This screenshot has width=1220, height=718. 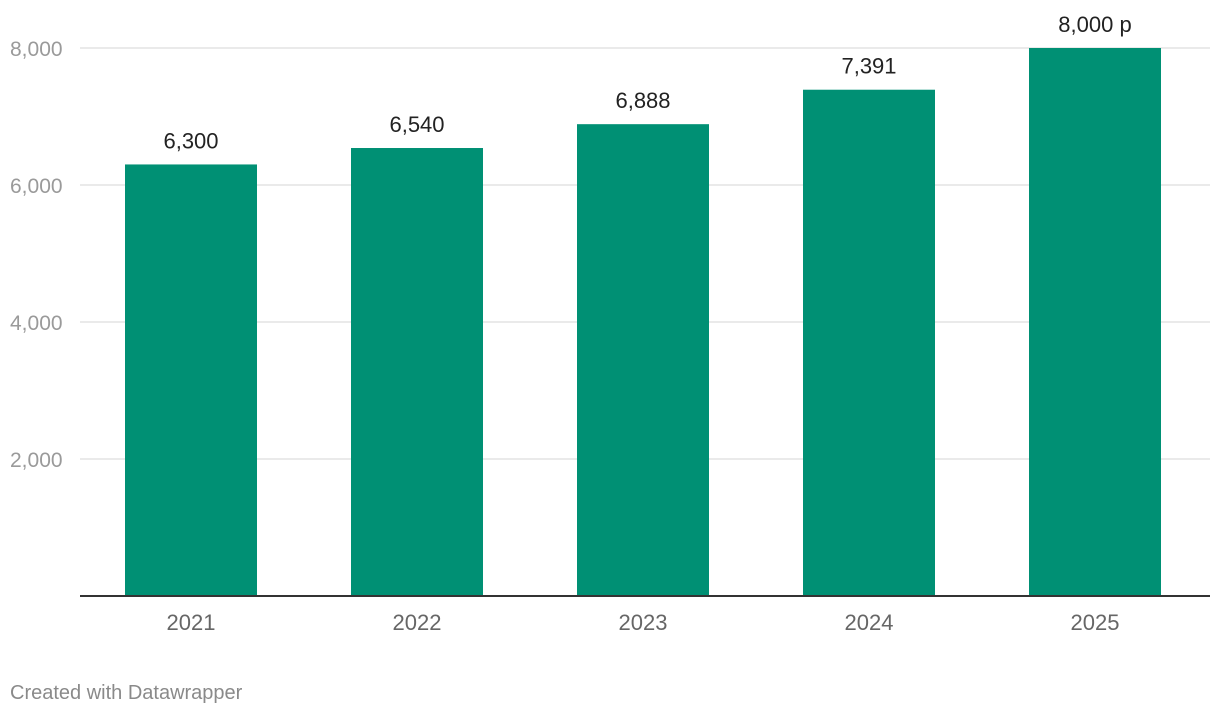 What do you see at coordinates (642, 100) in the screenshot?
I see `data-label: 6,888` at bounding box center [642, 100].